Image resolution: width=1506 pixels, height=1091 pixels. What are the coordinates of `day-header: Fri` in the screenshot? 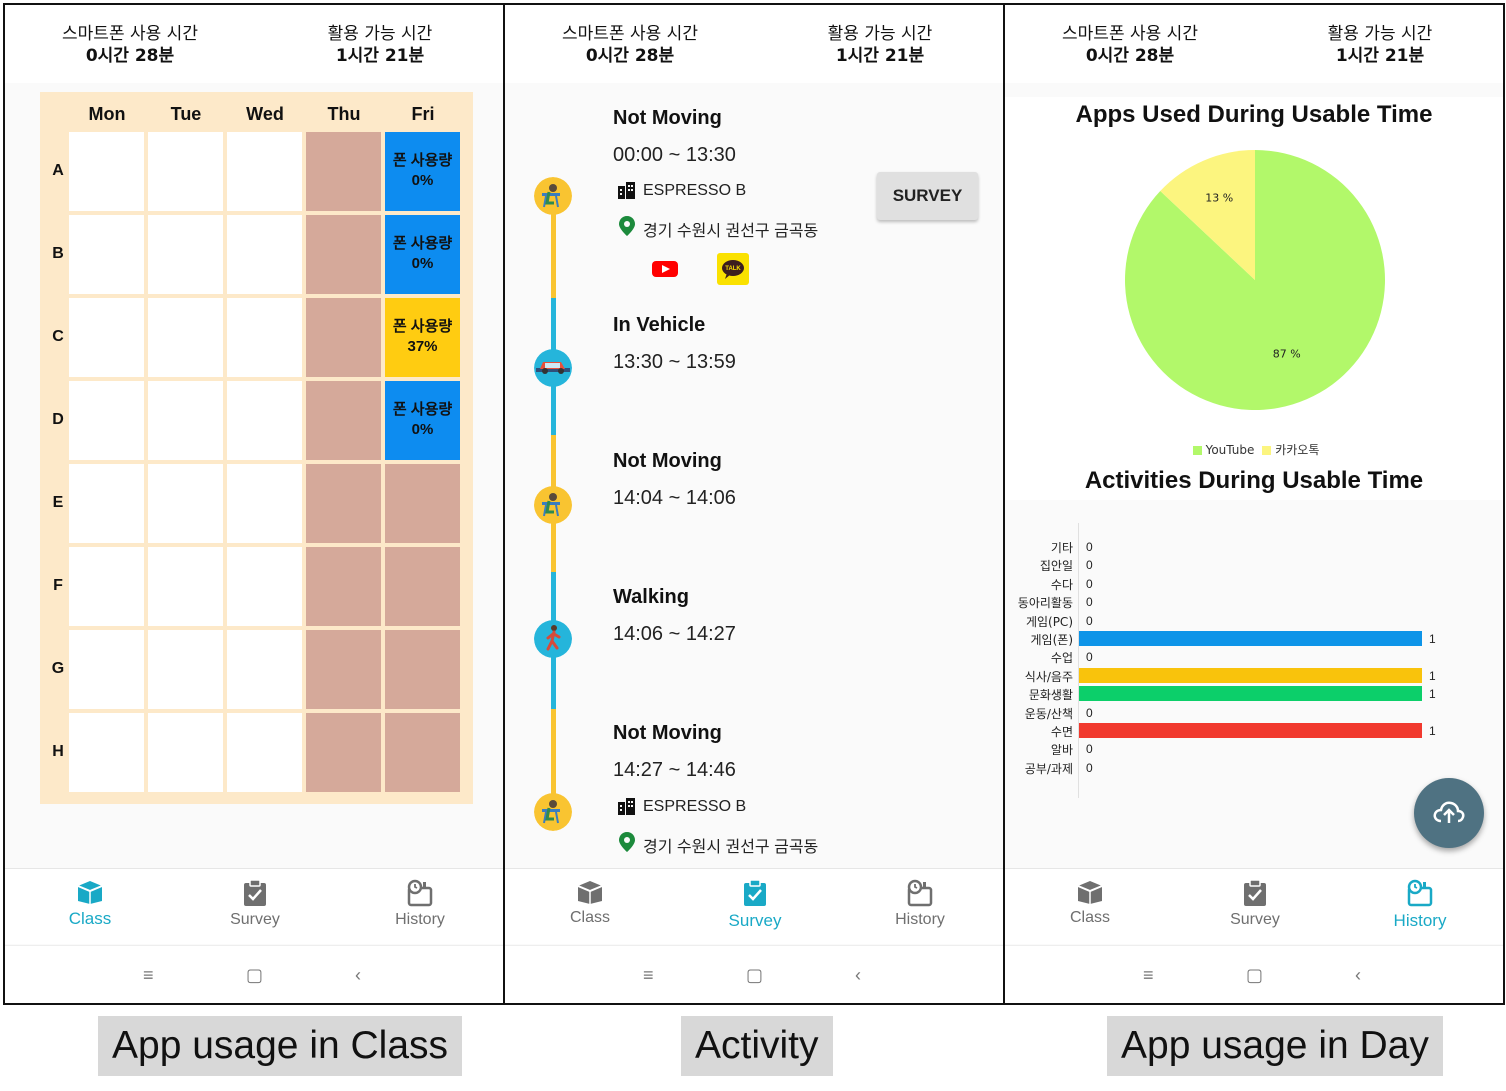 It's located at (423, 114).